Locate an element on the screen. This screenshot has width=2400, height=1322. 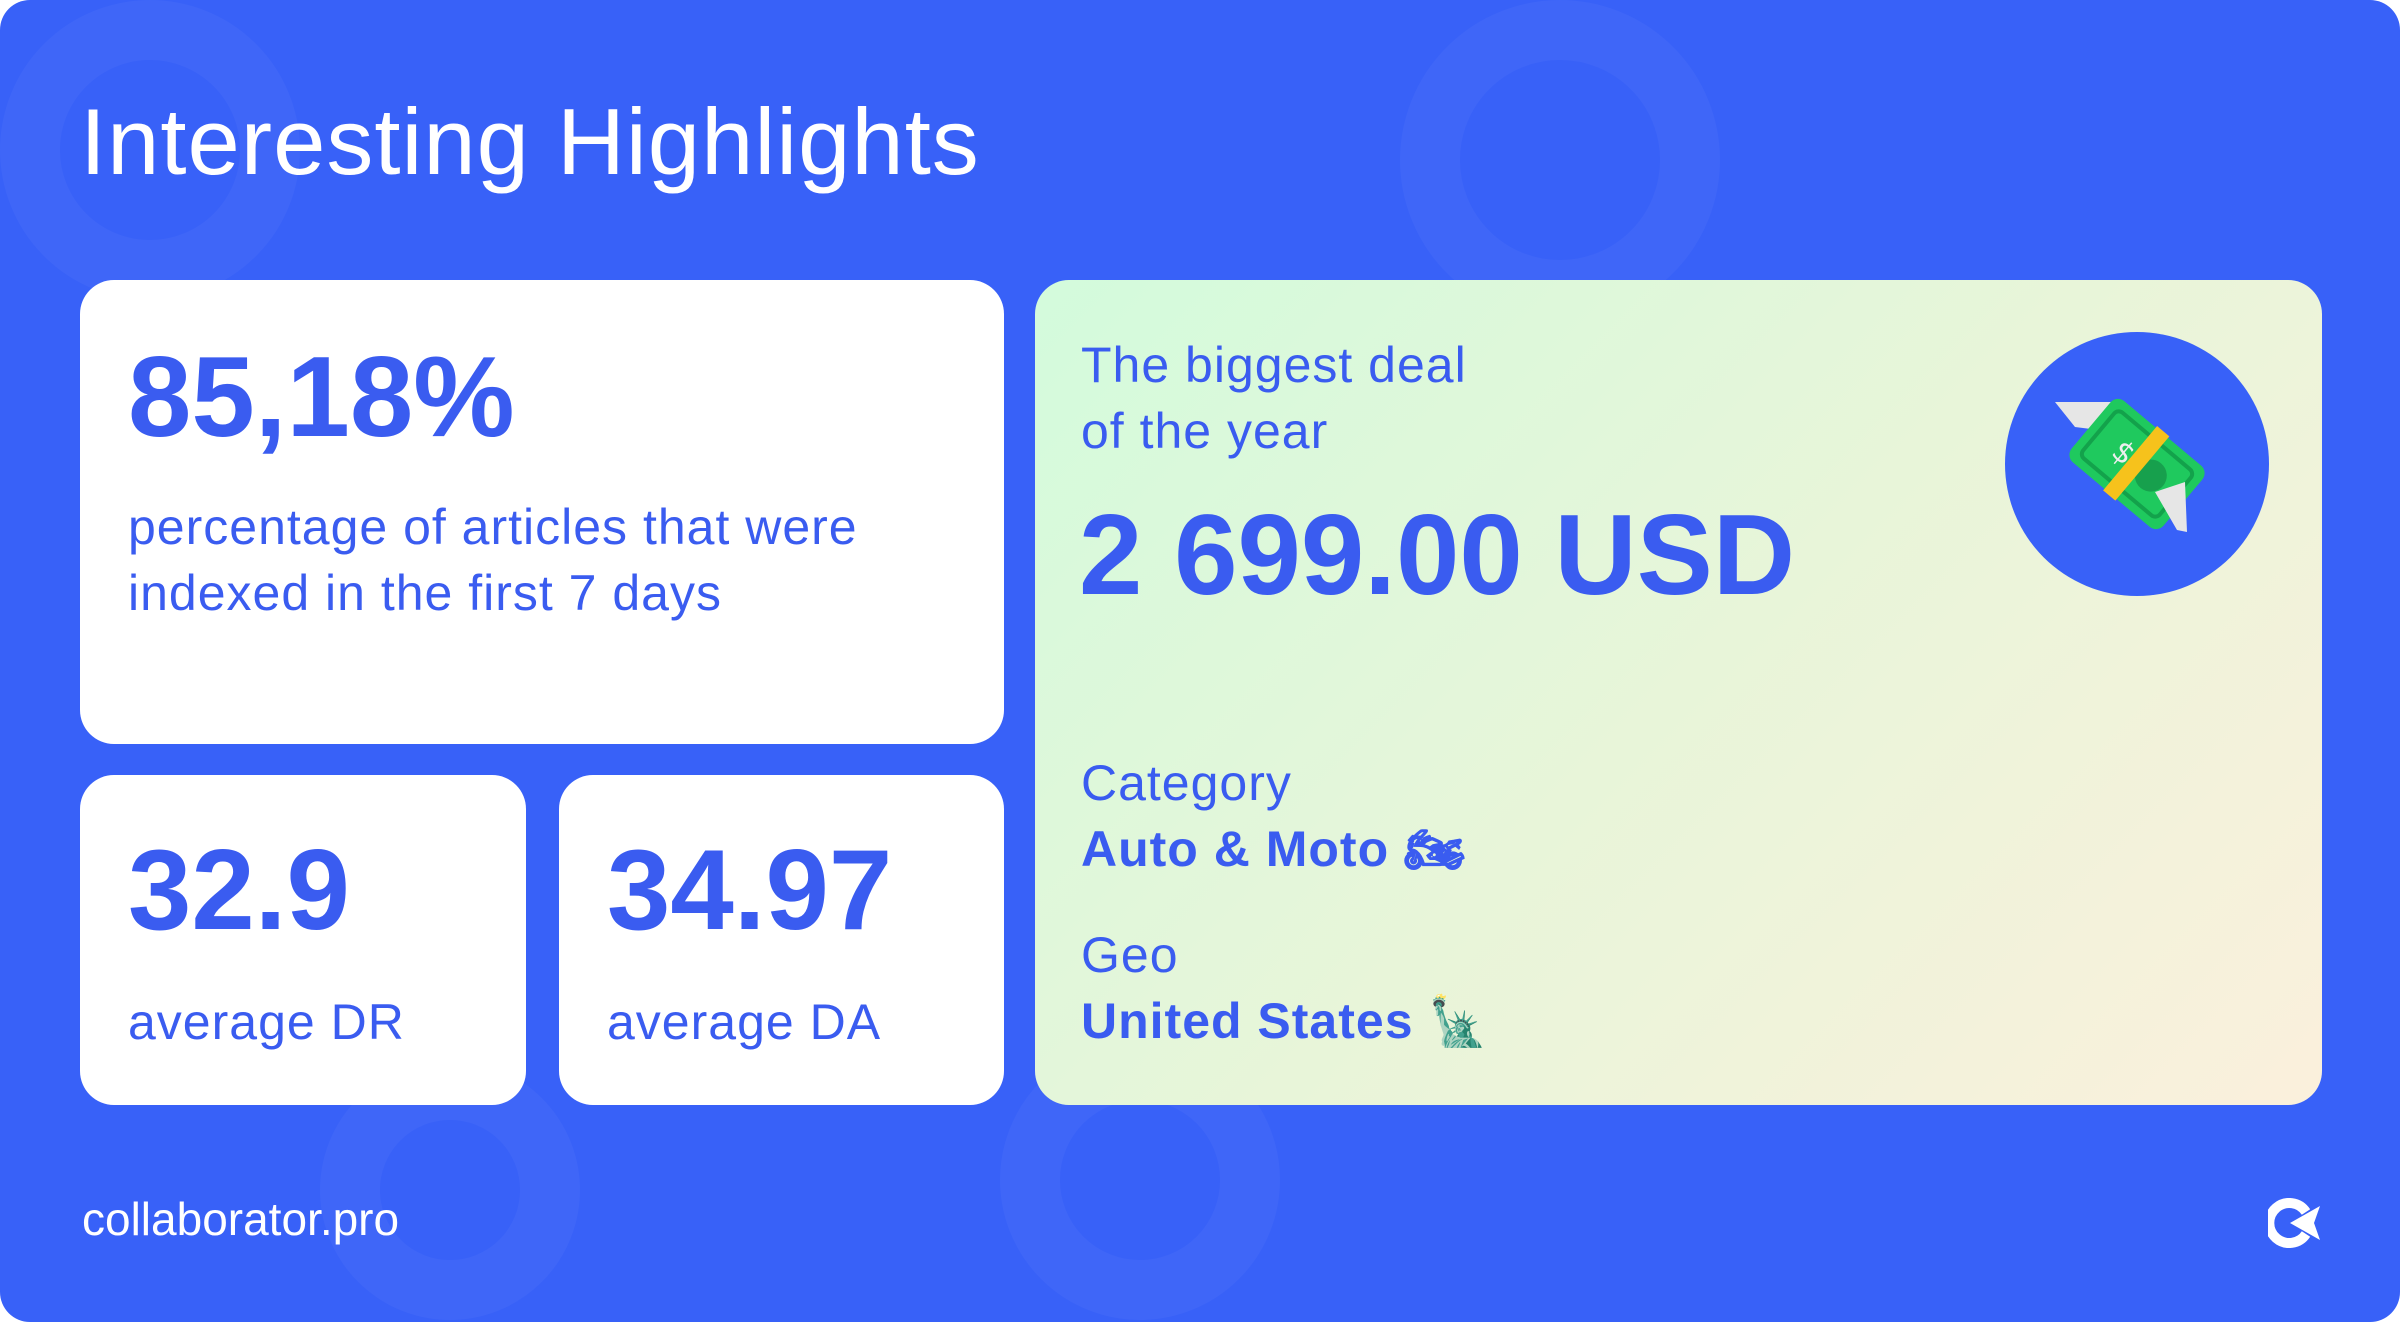
geo-row: United States 🗽 is located at coordinates (1285, 1021).